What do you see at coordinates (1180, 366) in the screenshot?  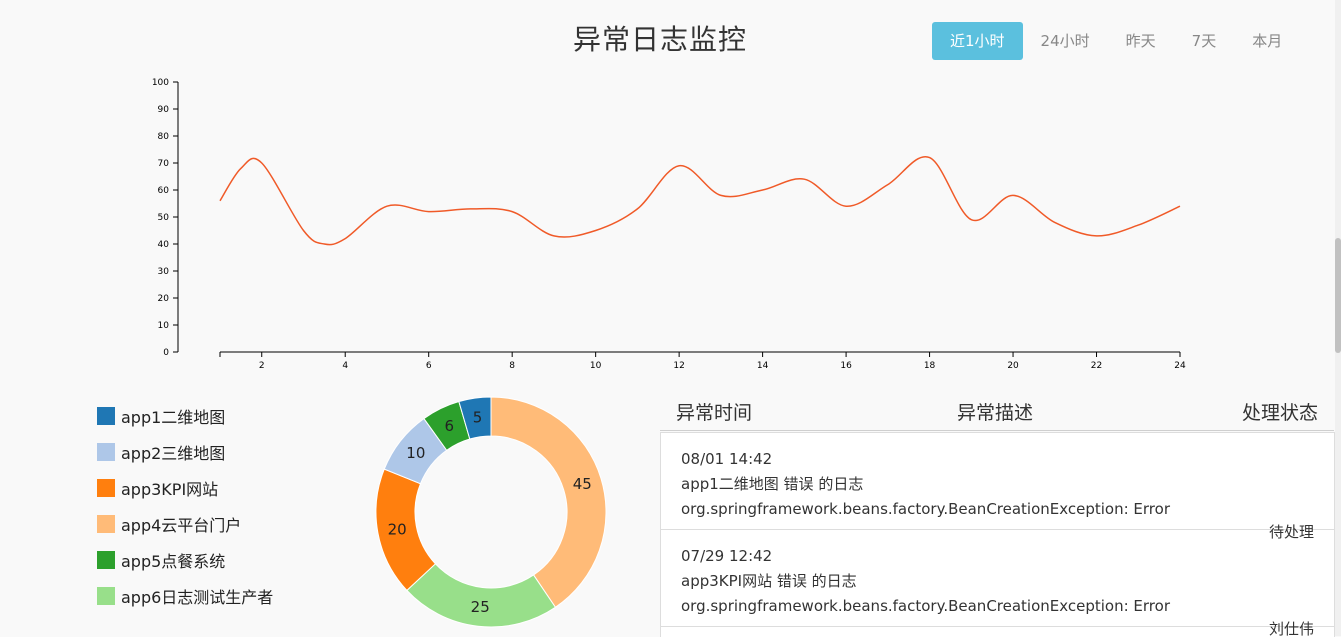 I see `x-tick-label: 24` at bounding box center [1180, 366].